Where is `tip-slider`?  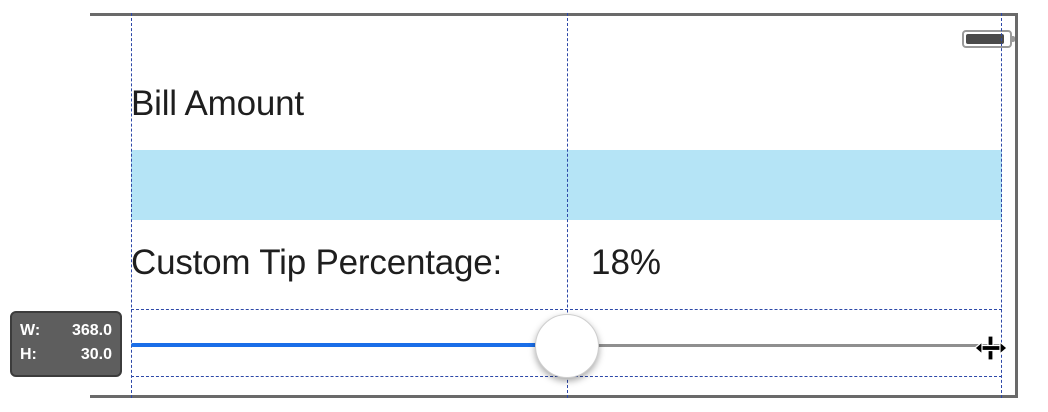
tip-slider is located at coordinates (566, 344).